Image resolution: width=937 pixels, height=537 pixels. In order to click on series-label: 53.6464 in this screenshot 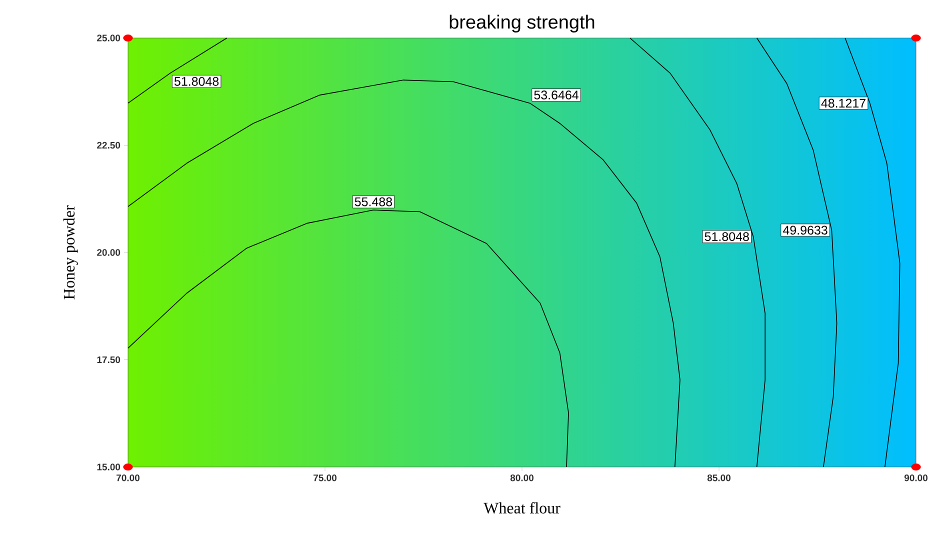, I will do `click(556, 95)`.